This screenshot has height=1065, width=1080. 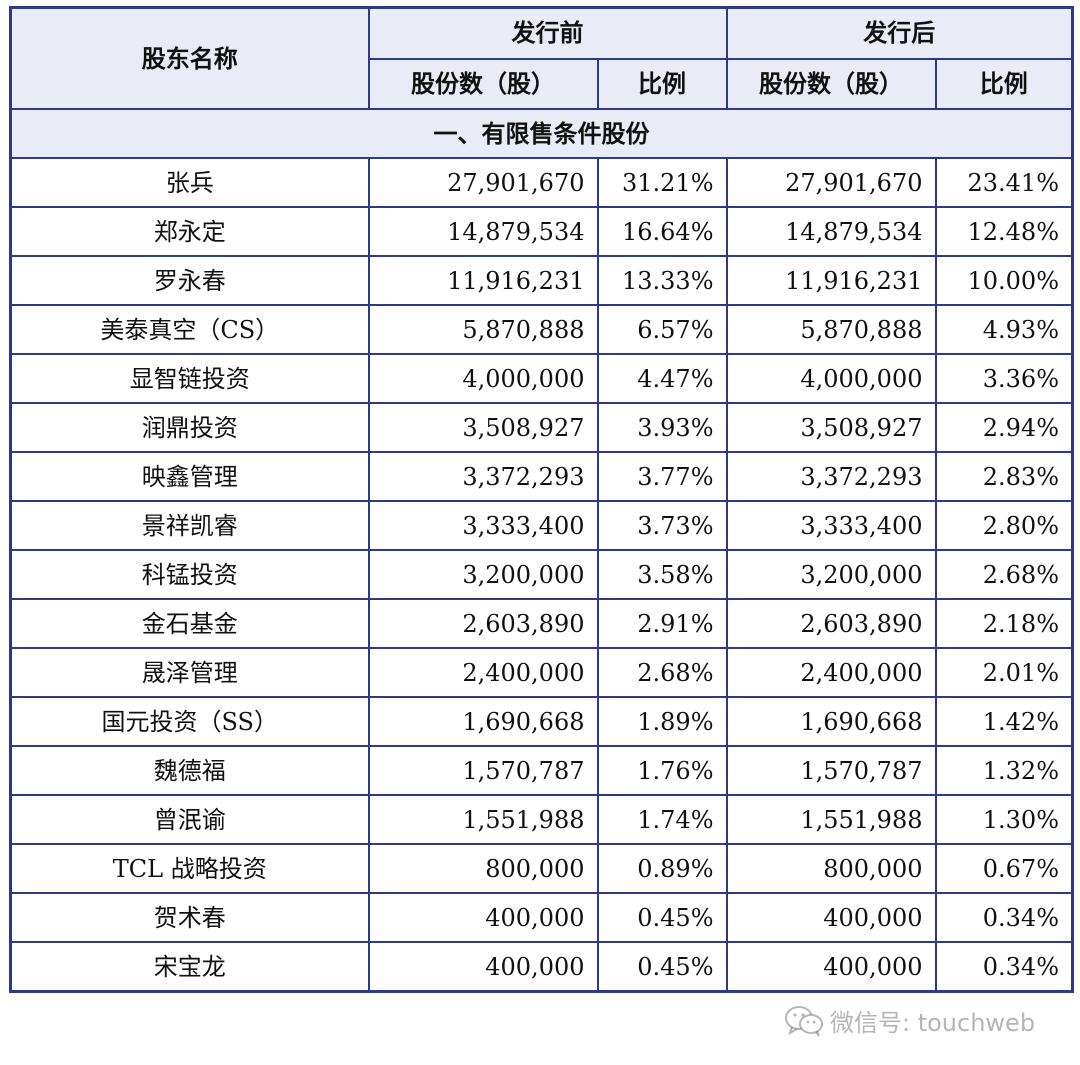 I want to click on table-row: 金石基金 2,603,890 2.91% 2,603,890 2.18%, so click(x=541, y=623).